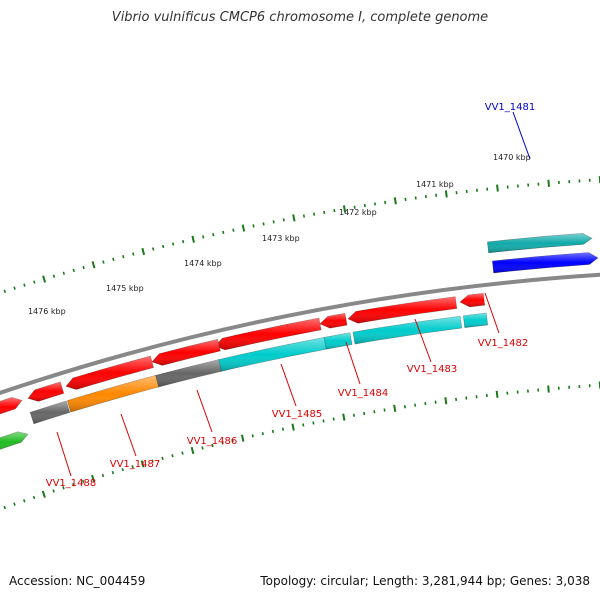  What do you see at coordinates (203, 263) in the screenshot?
I see `kbp-tick-label: 1474 kbp` at bounding box center [203, 263].